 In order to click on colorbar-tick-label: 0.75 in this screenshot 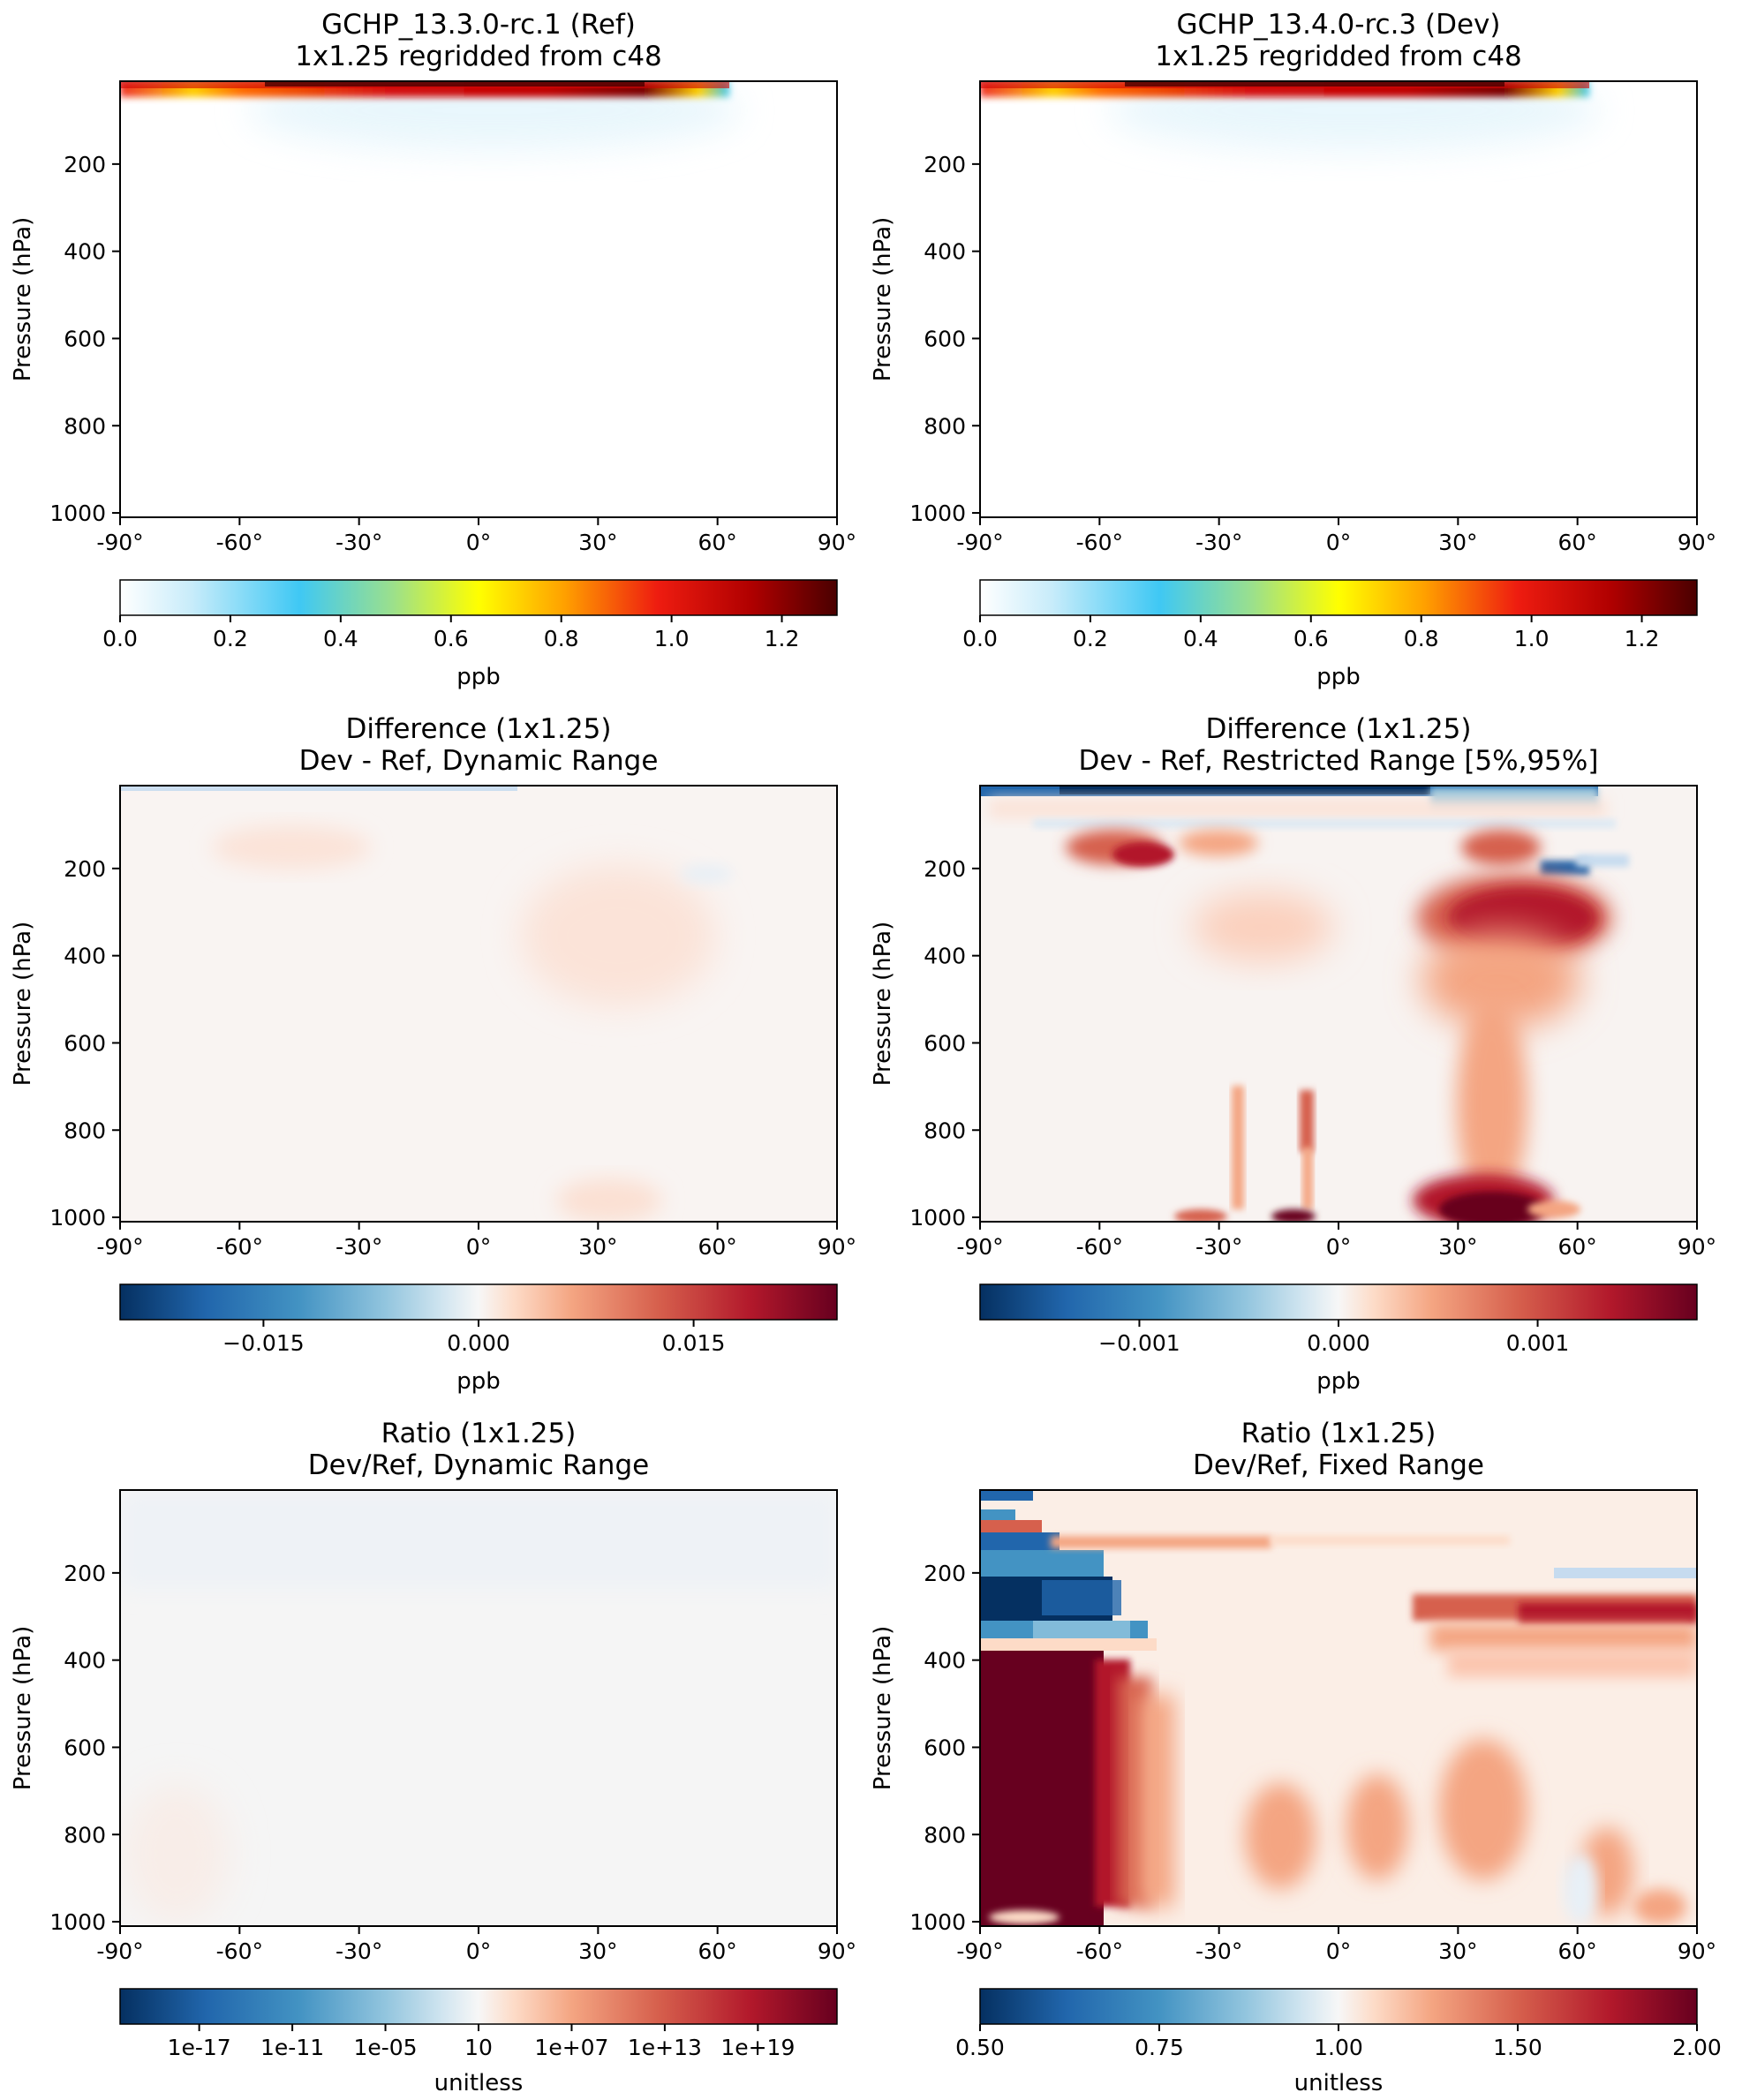, I will do `click(1159, 2047)`.